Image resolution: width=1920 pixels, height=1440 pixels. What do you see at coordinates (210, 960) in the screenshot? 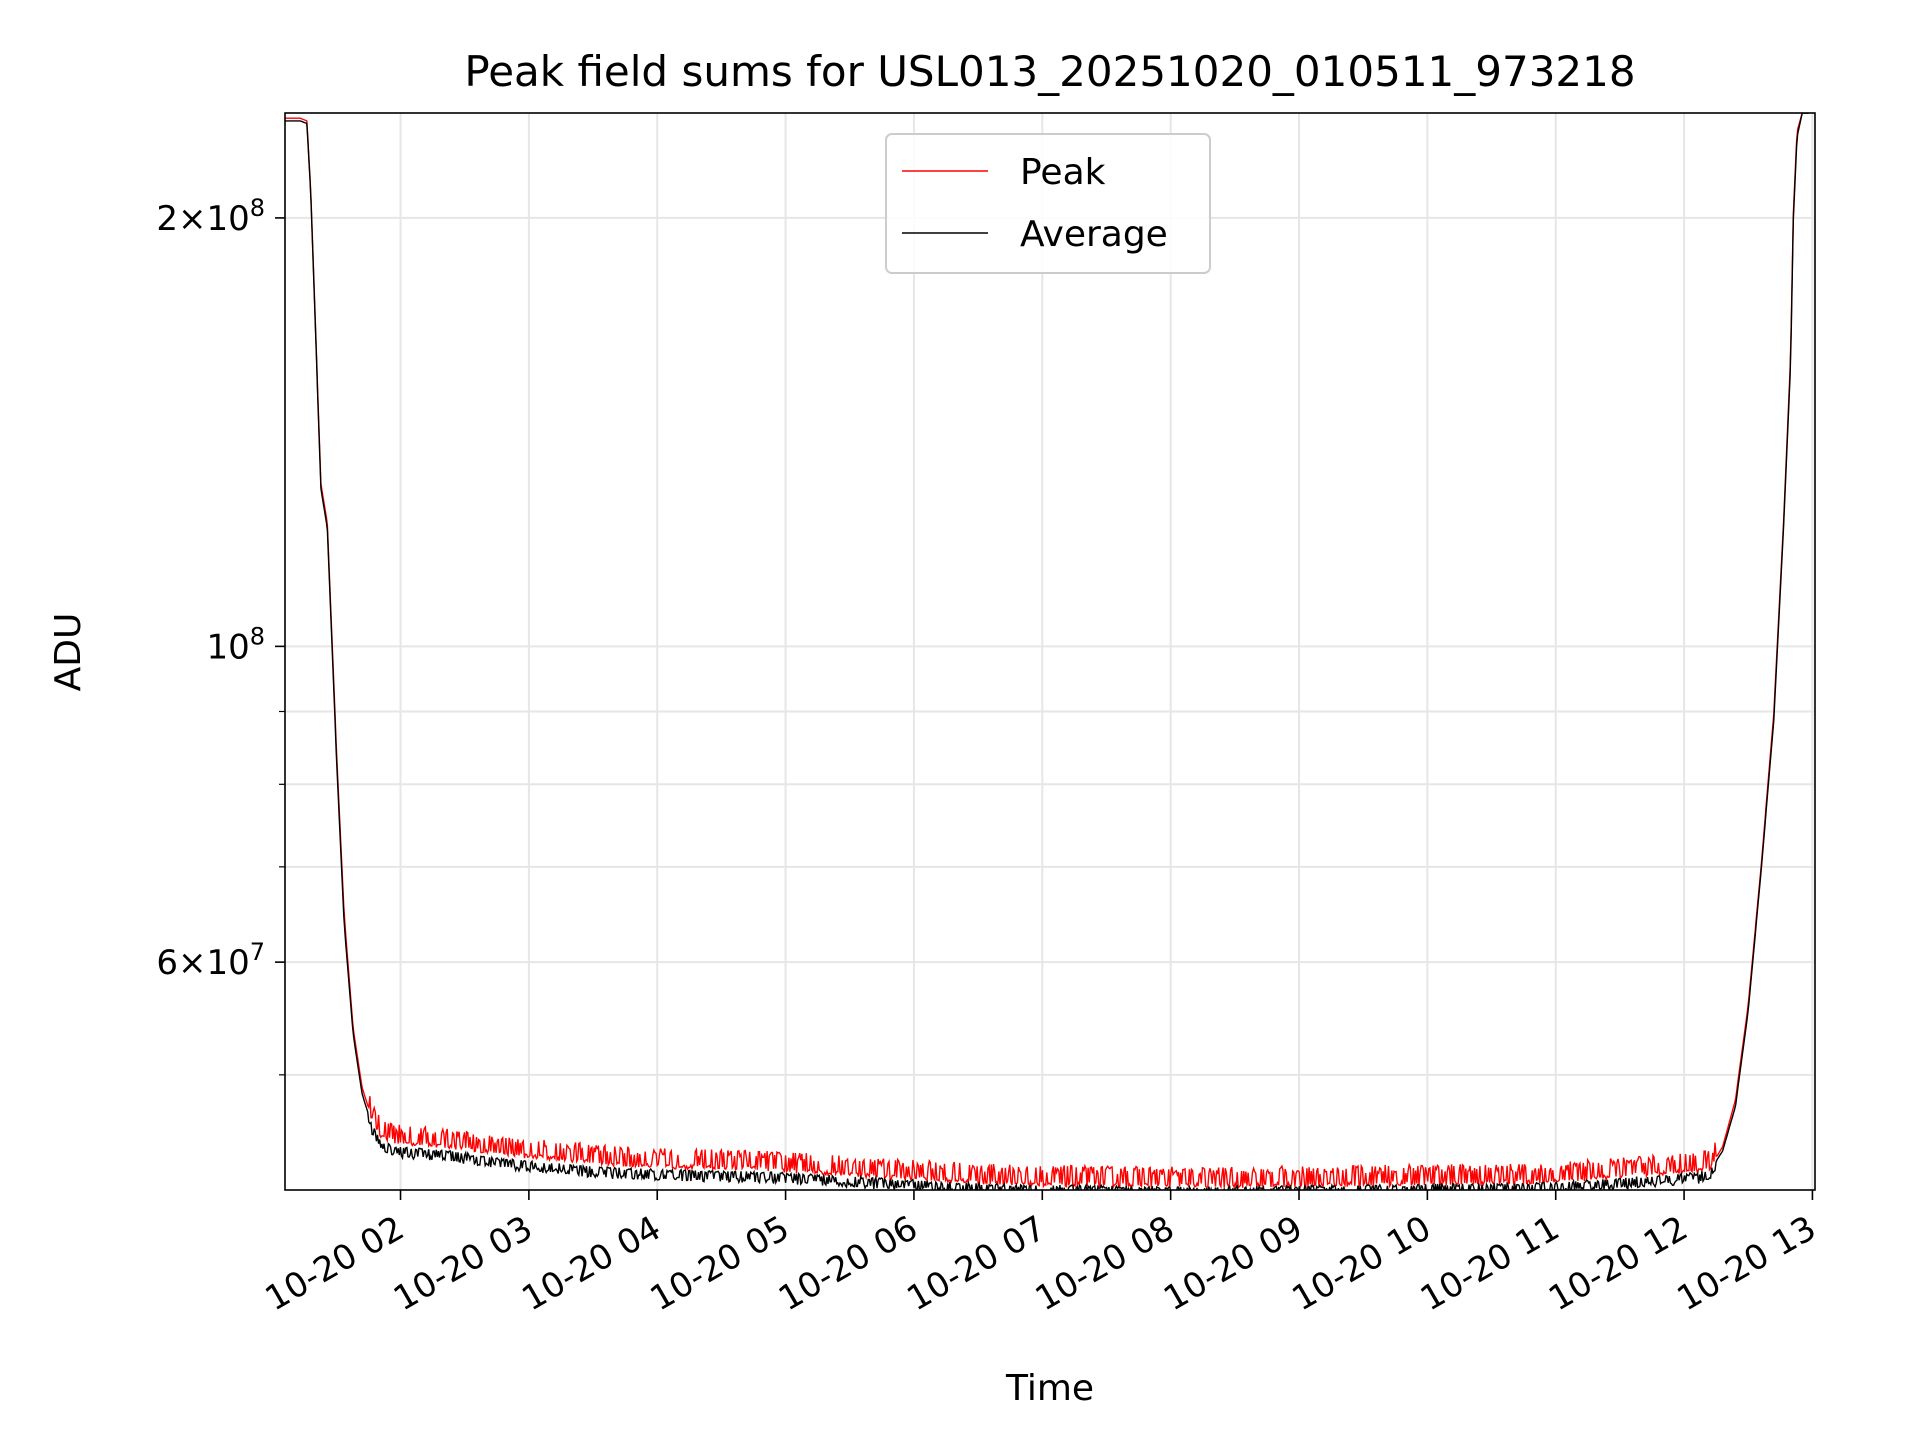
I see `y-tick-label: 6×107` at bounding box center [210, 960].